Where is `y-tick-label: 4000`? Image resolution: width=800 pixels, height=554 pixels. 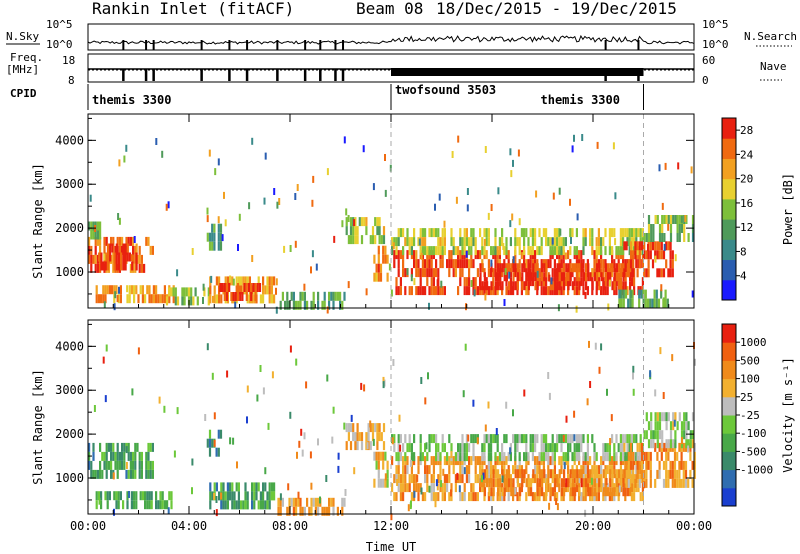
y-tick-label: 4000 is located at coordinates (69, 140).